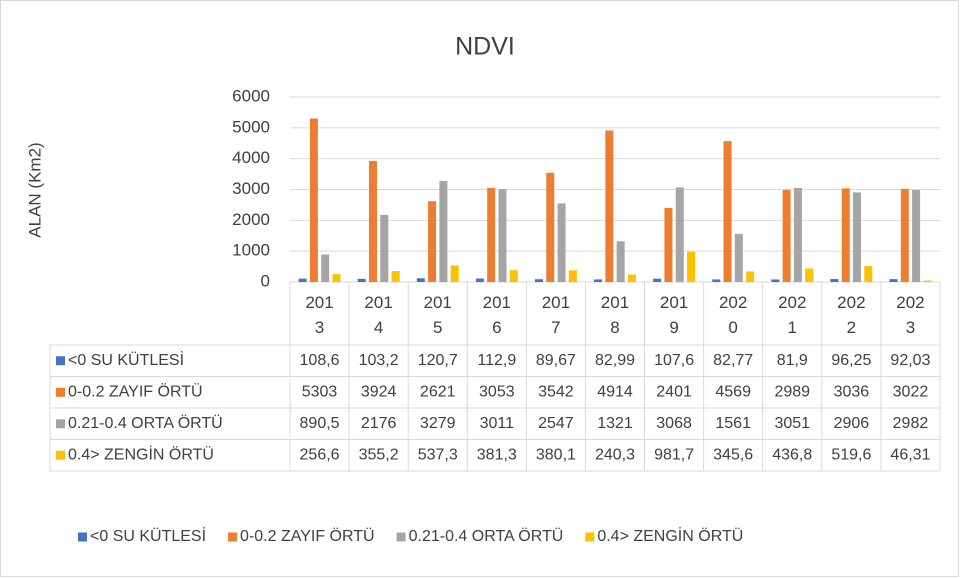 This screenshot has height=579, width=961. I want to click on legend-label: <0 SU KÜTLESİ, so click(148, 535).